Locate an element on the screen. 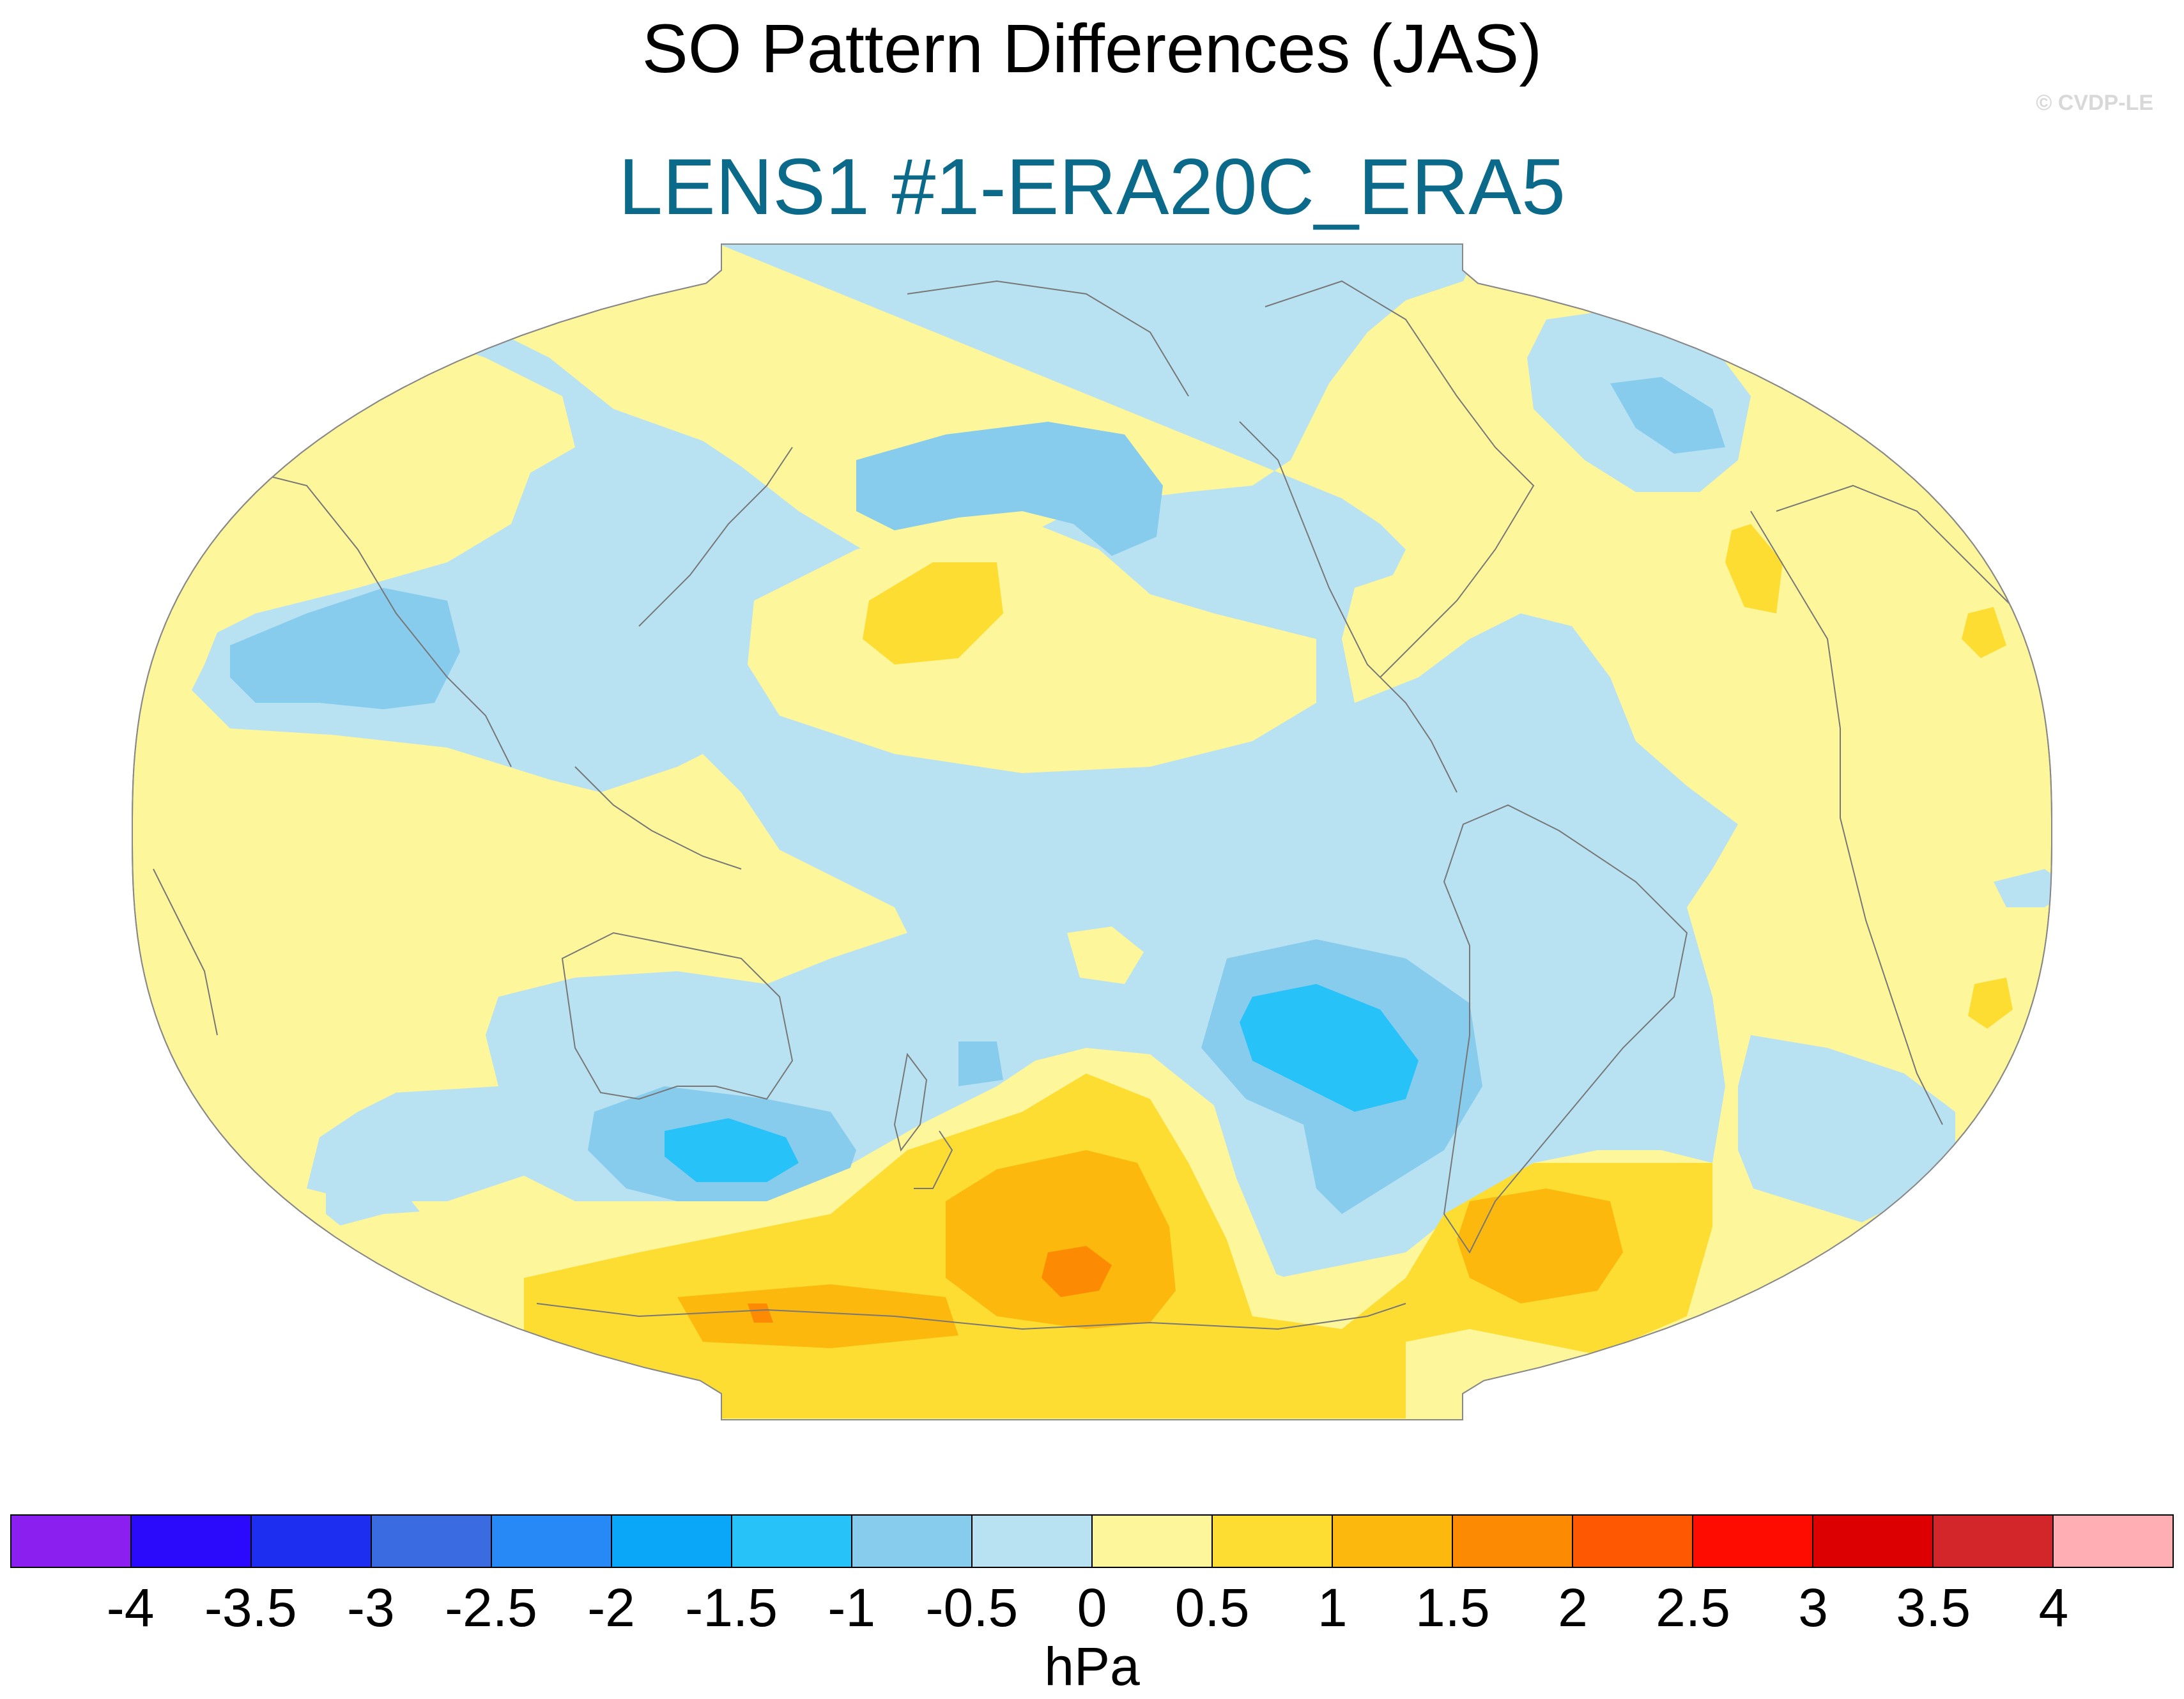 This screenshot has width=2184, height=1699. colorbar-tick-label: -1 is located at coordinates (851, 1608).